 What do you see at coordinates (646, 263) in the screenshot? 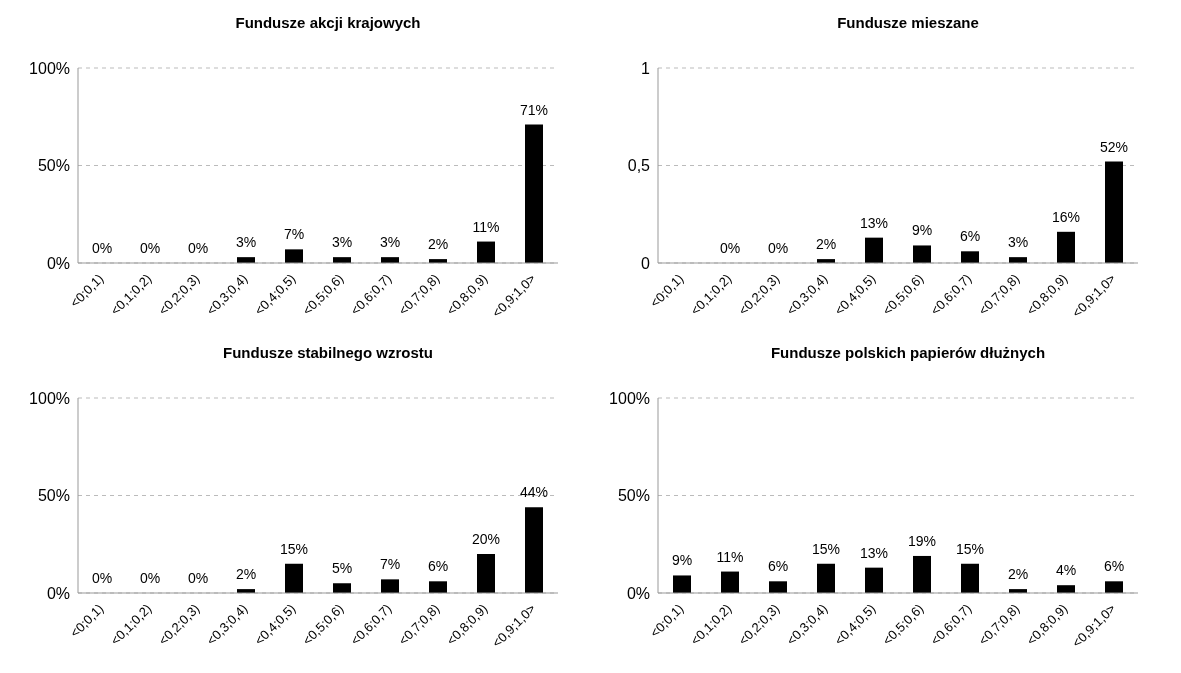
I see `y-tick-label: 0` at bounding box center [646, 263].